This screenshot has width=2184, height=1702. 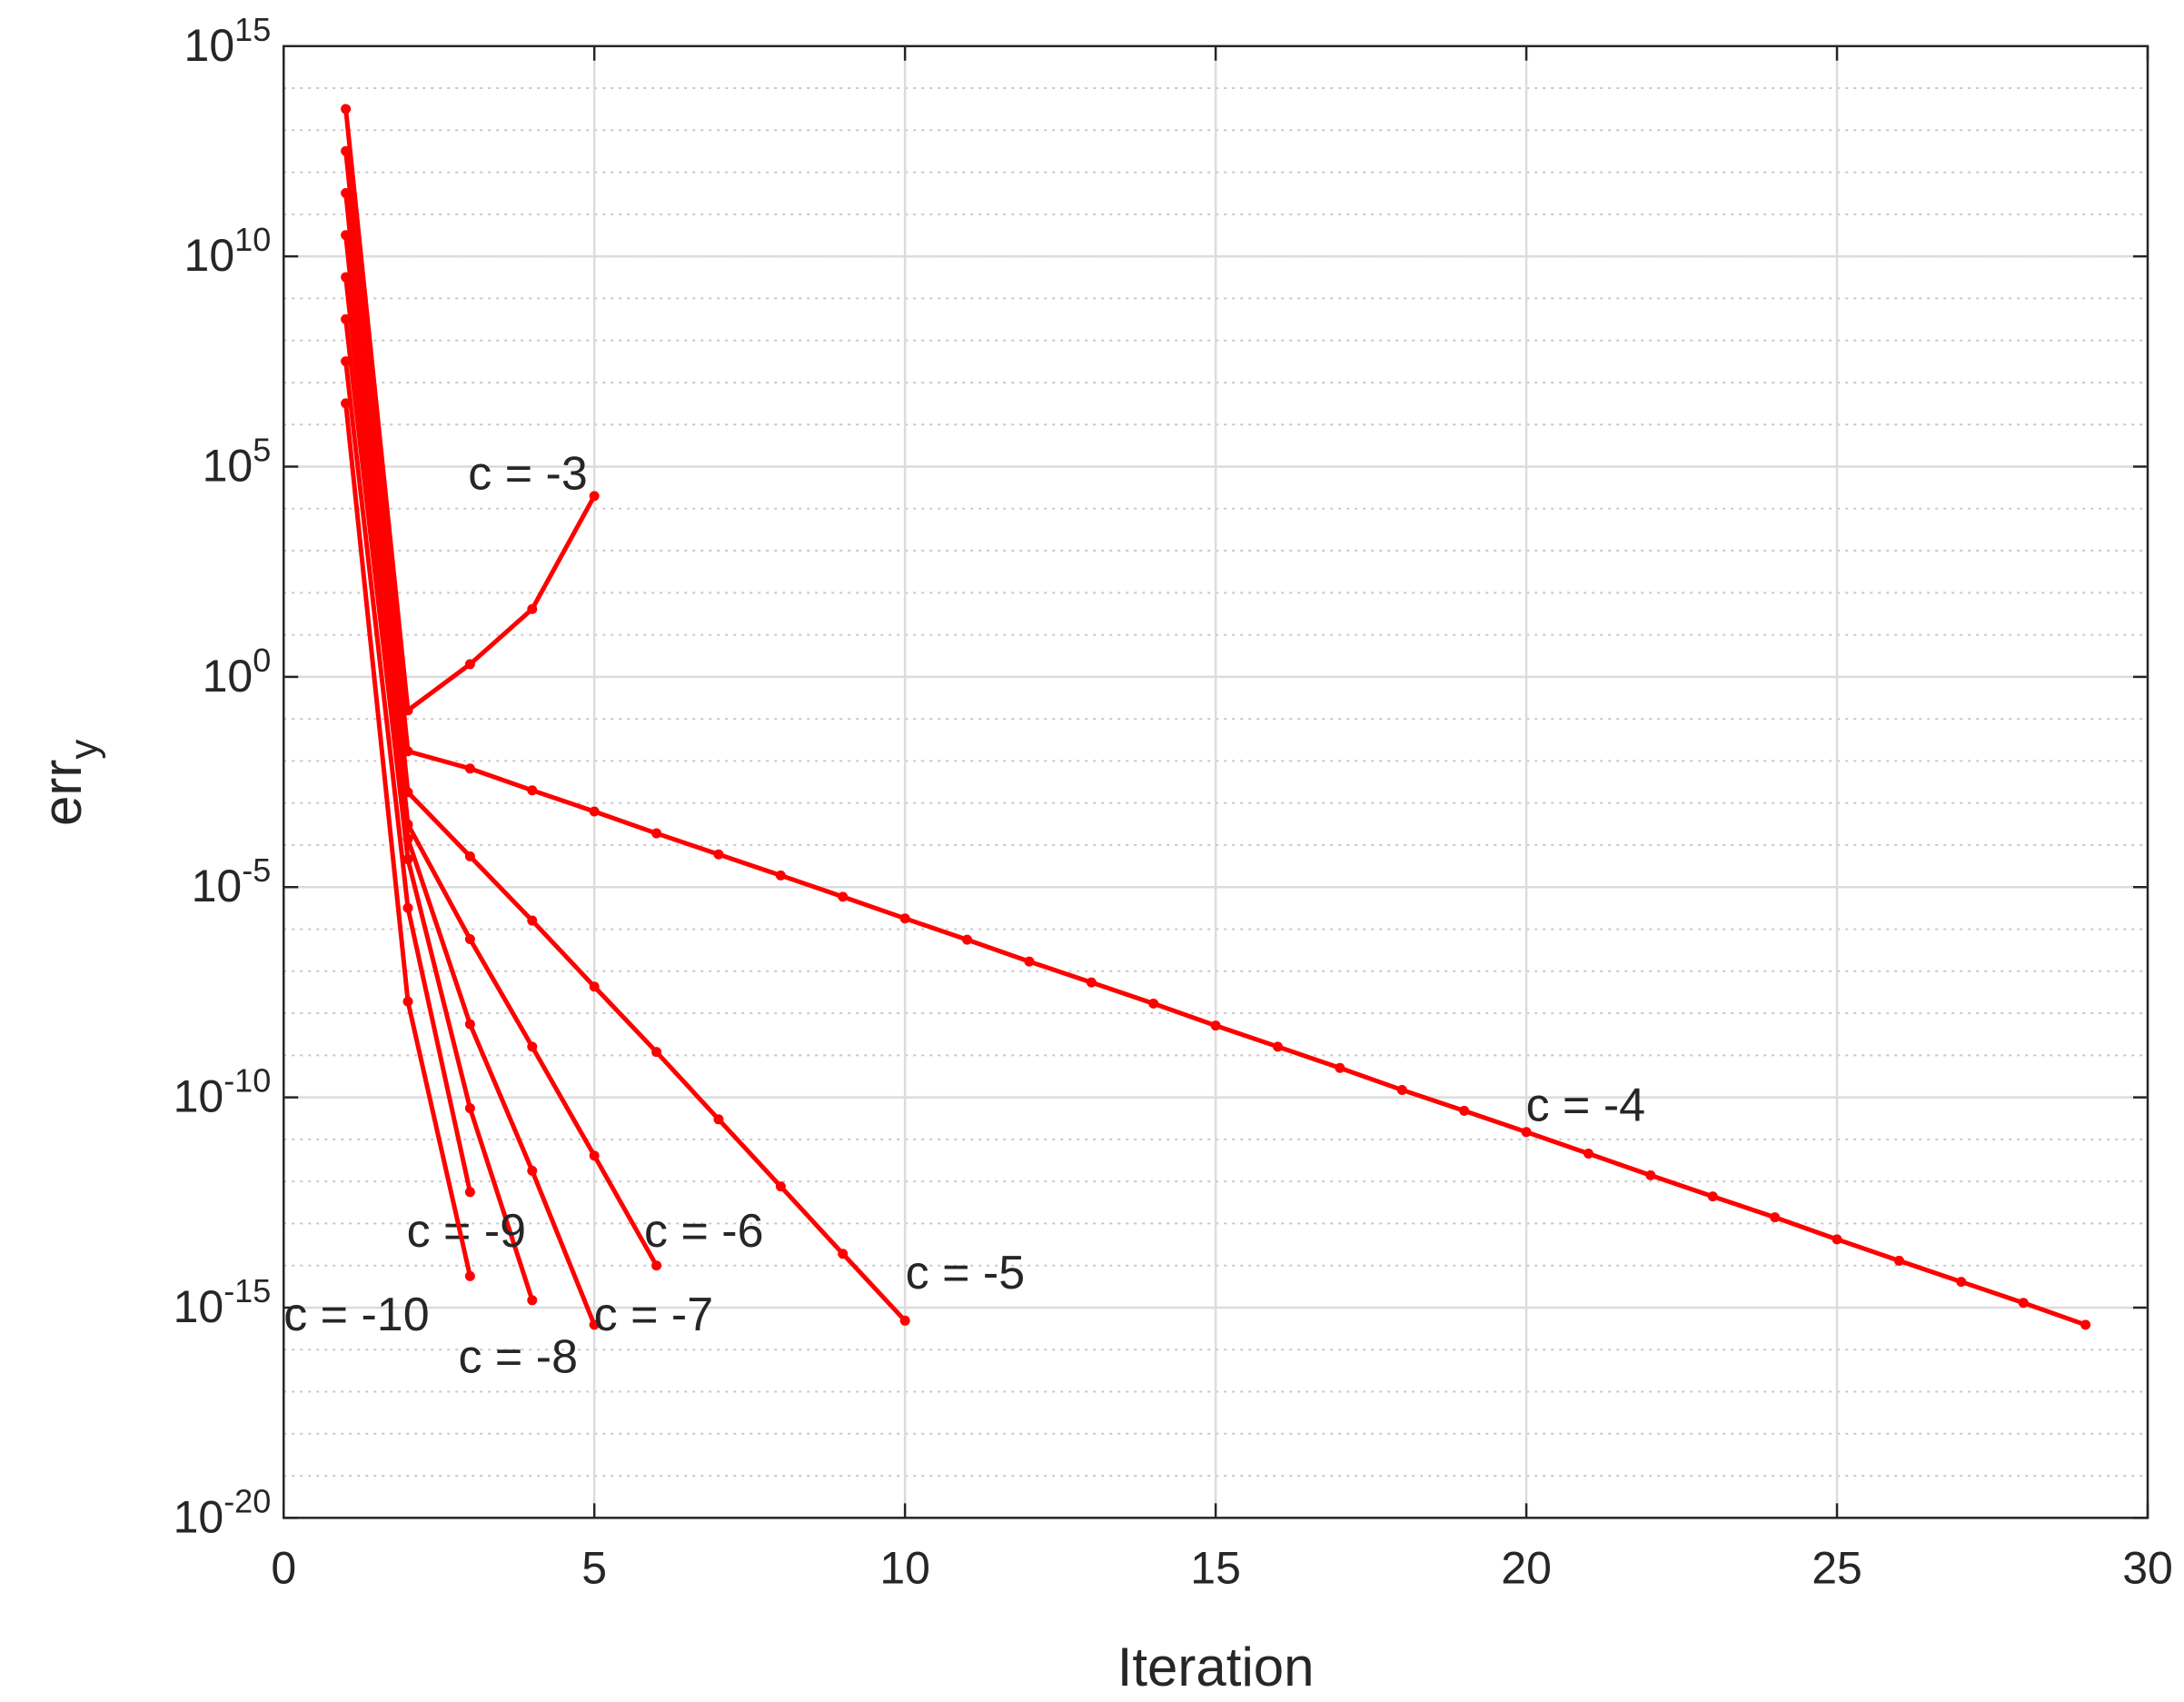 What do you see at coordinates (2147, 1568) in the screenshot?
I see `x-tick-label: 30` at bounding box center [2147, 1568].